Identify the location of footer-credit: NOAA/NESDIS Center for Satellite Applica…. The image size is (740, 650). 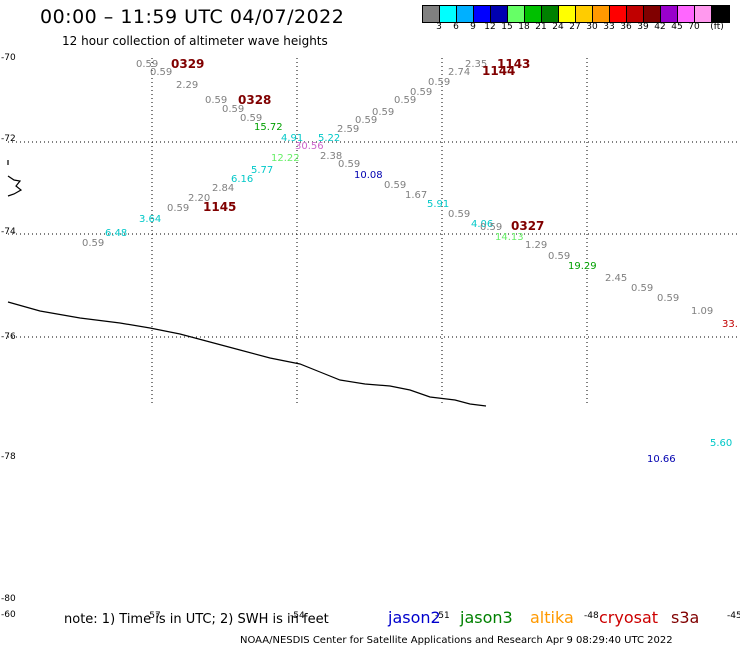
(456, 640).